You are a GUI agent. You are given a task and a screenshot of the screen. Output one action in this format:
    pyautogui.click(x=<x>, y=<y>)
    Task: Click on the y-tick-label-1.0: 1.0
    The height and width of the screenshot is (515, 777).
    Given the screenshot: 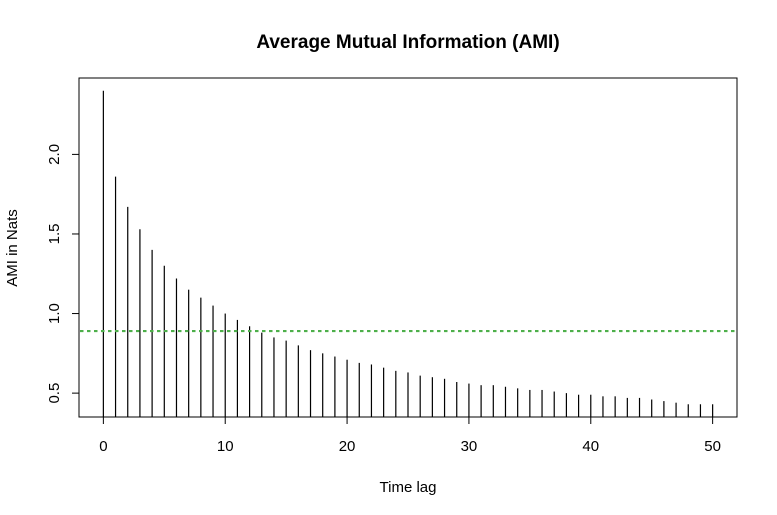 What is the action you would take?
    pyautogui.click(x=54, y=313)
    